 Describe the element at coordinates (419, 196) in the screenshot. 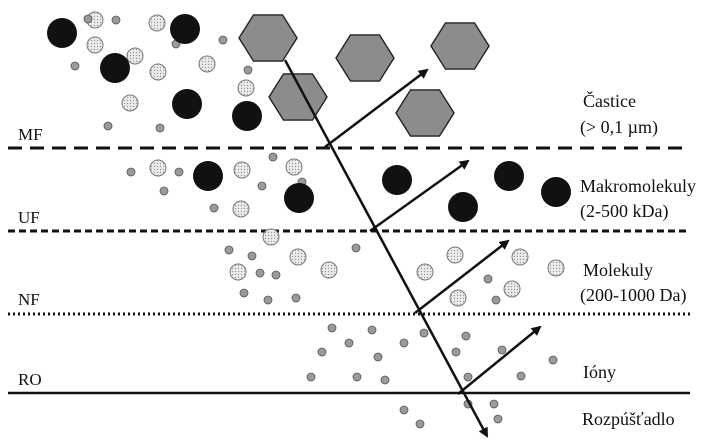

I see `macromolecules-rejection-arrow` at that location.